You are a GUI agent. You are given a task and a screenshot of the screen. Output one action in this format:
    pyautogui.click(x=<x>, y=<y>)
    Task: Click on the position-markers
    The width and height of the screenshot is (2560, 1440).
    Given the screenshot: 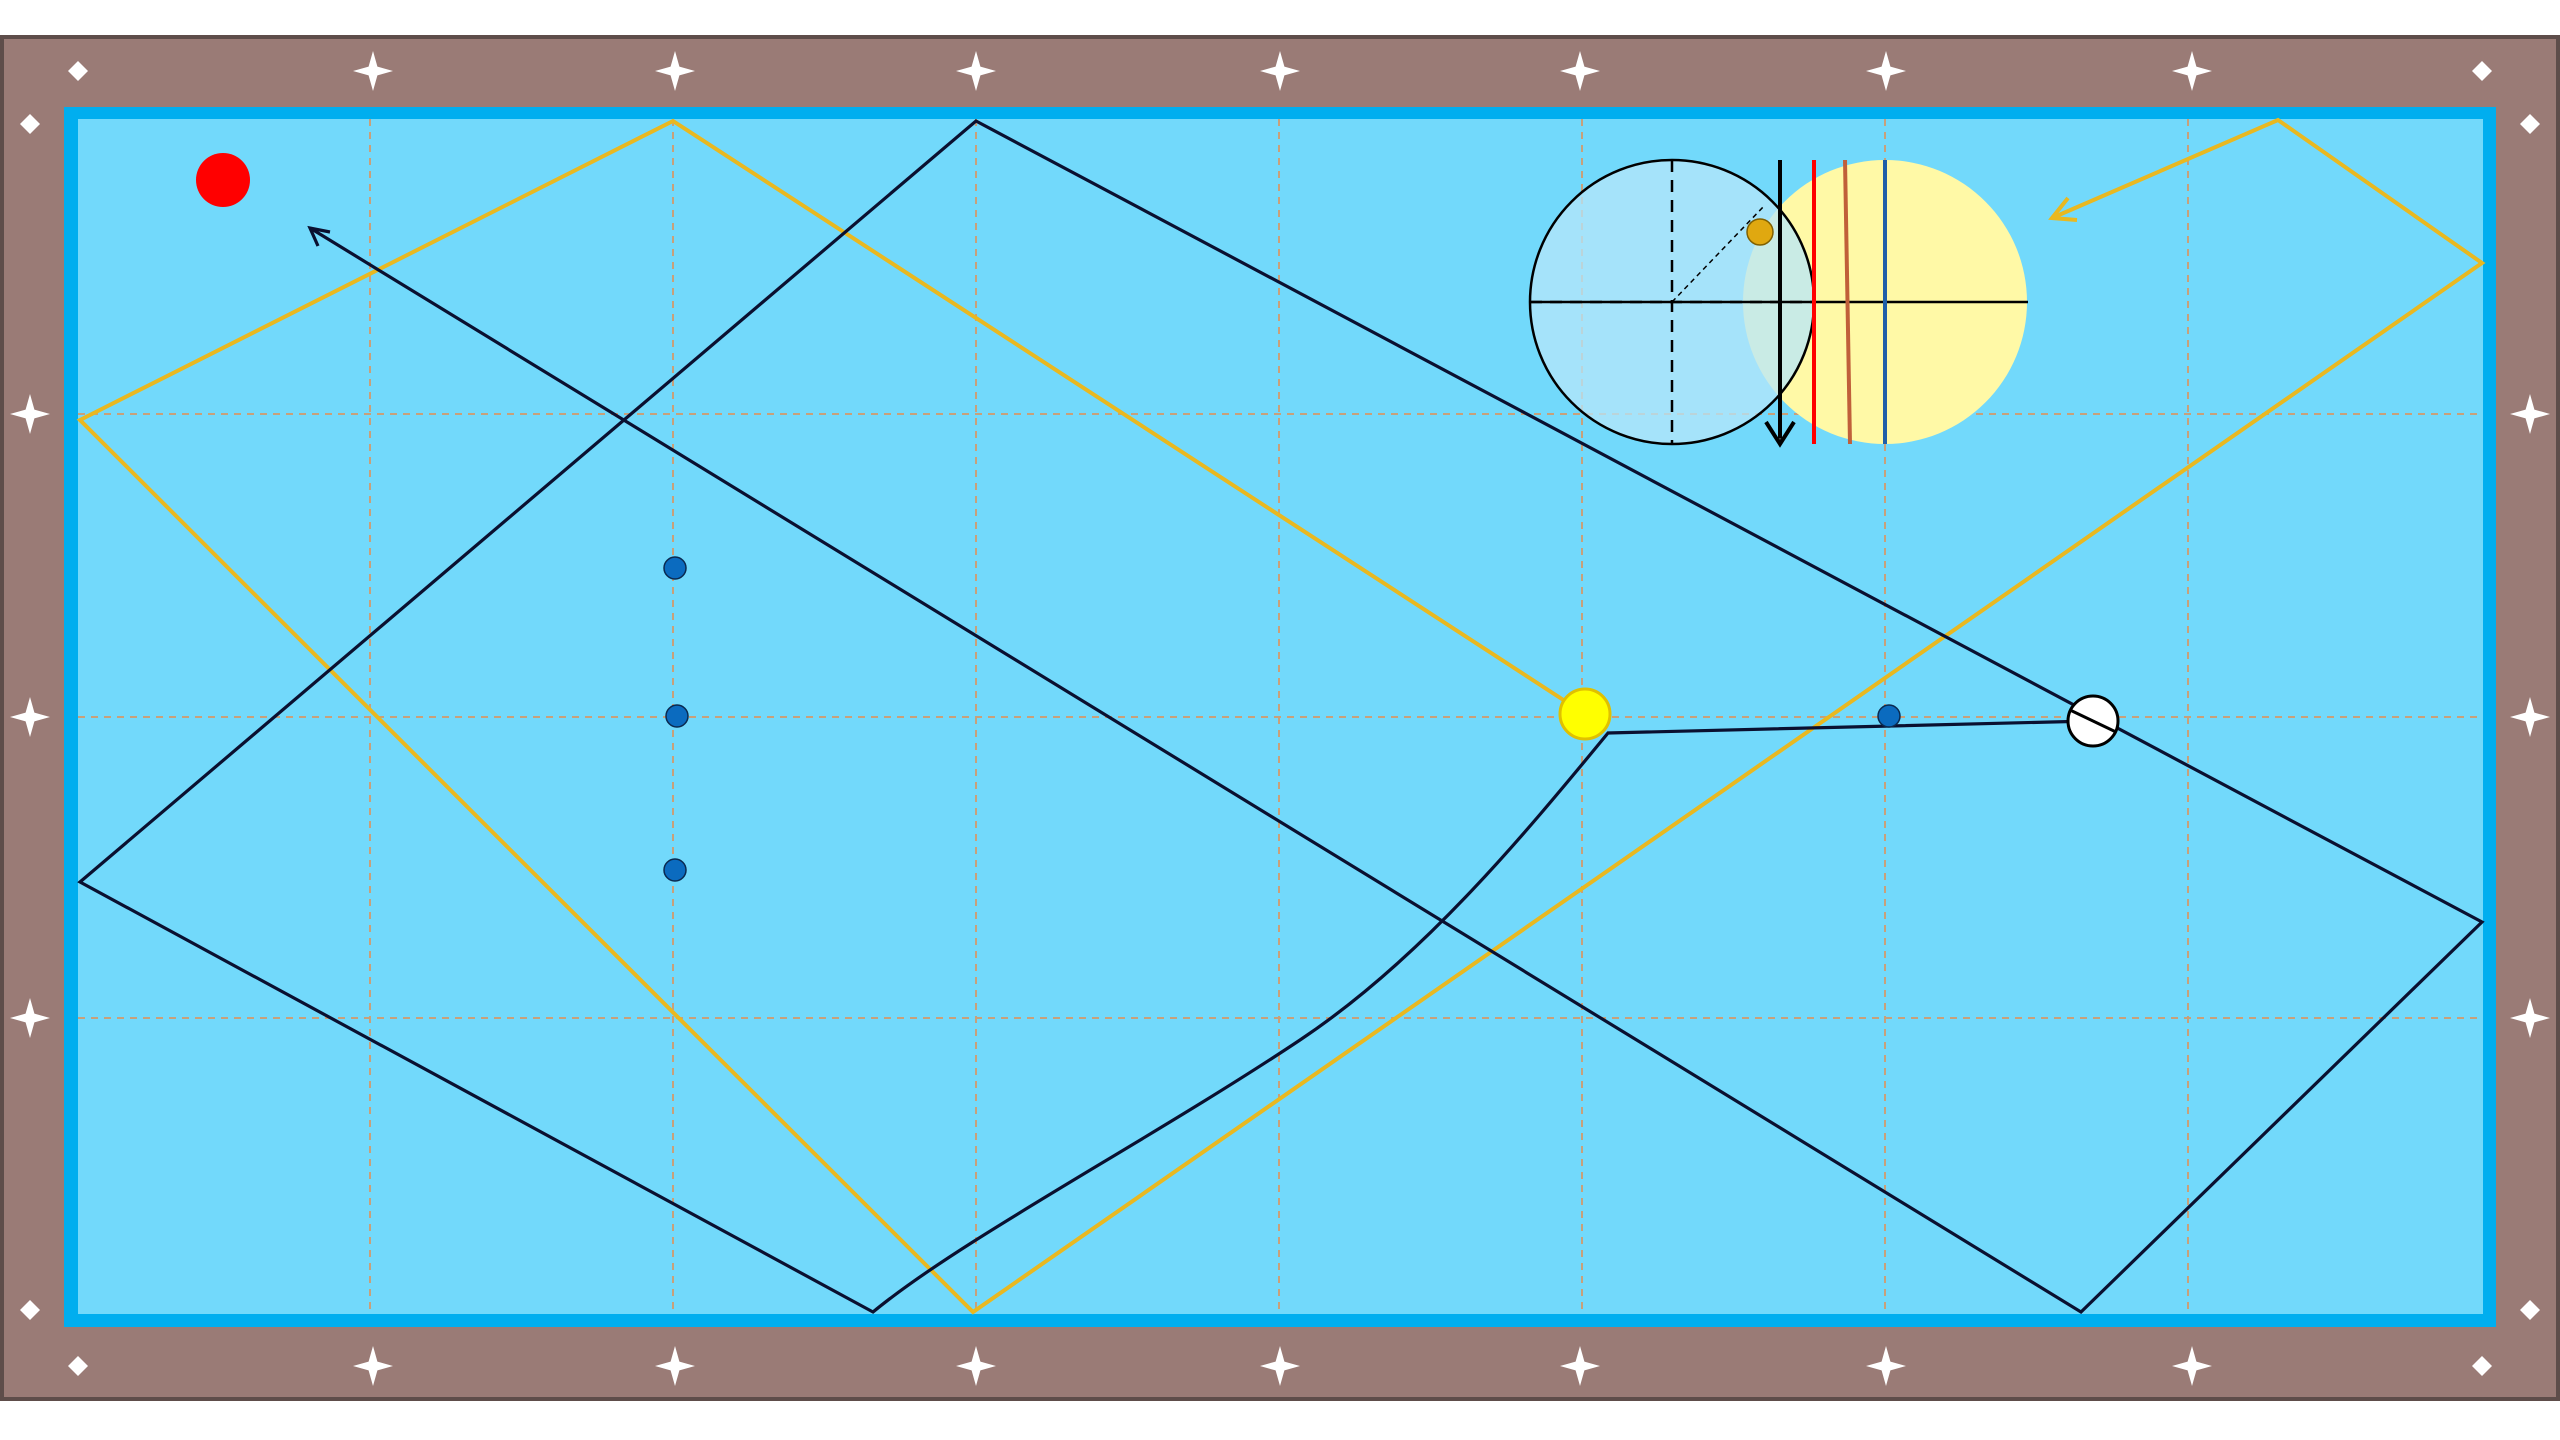 What is the action you would take?
    pyautogui.click(x=1282, y=719)
    